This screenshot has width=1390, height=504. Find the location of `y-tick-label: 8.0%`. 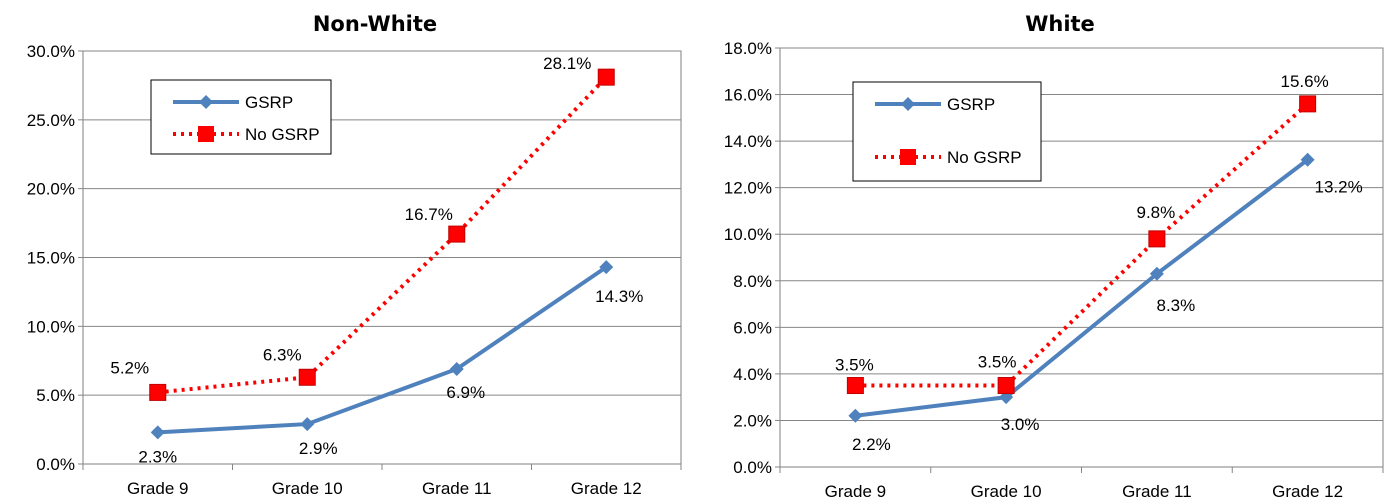

y-tick-label: 8.0% is located at coordinates (752, 281).